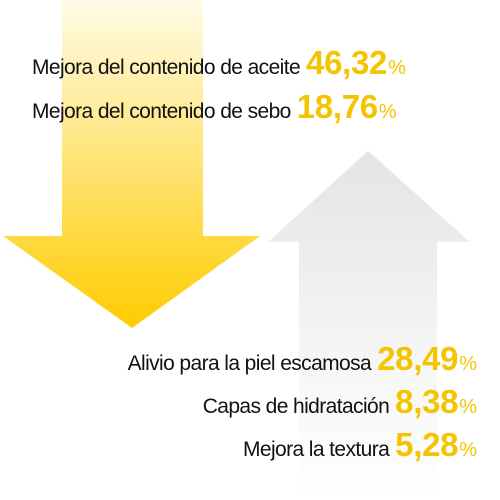 The image size is (500, 500). I want to click on stat-oil-content: Mejora del contenido de aceite 46,32 %, so click(219, 63).